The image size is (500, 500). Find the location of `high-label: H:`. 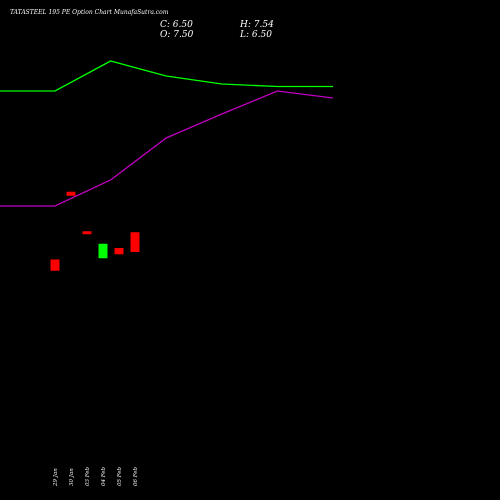

high-label: H: is located at coordinates (245, 25).